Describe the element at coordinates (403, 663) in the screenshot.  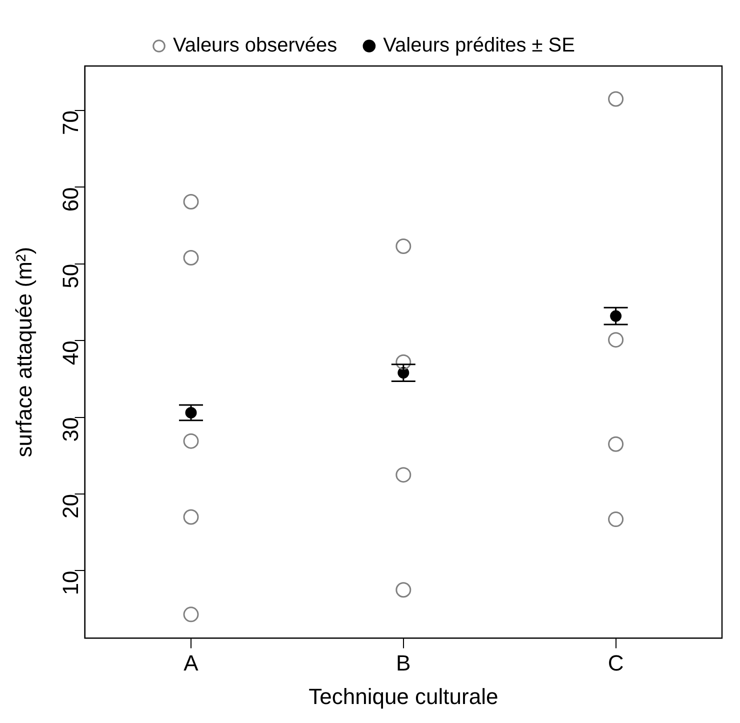
I see `x-tick-label: B` at that location.